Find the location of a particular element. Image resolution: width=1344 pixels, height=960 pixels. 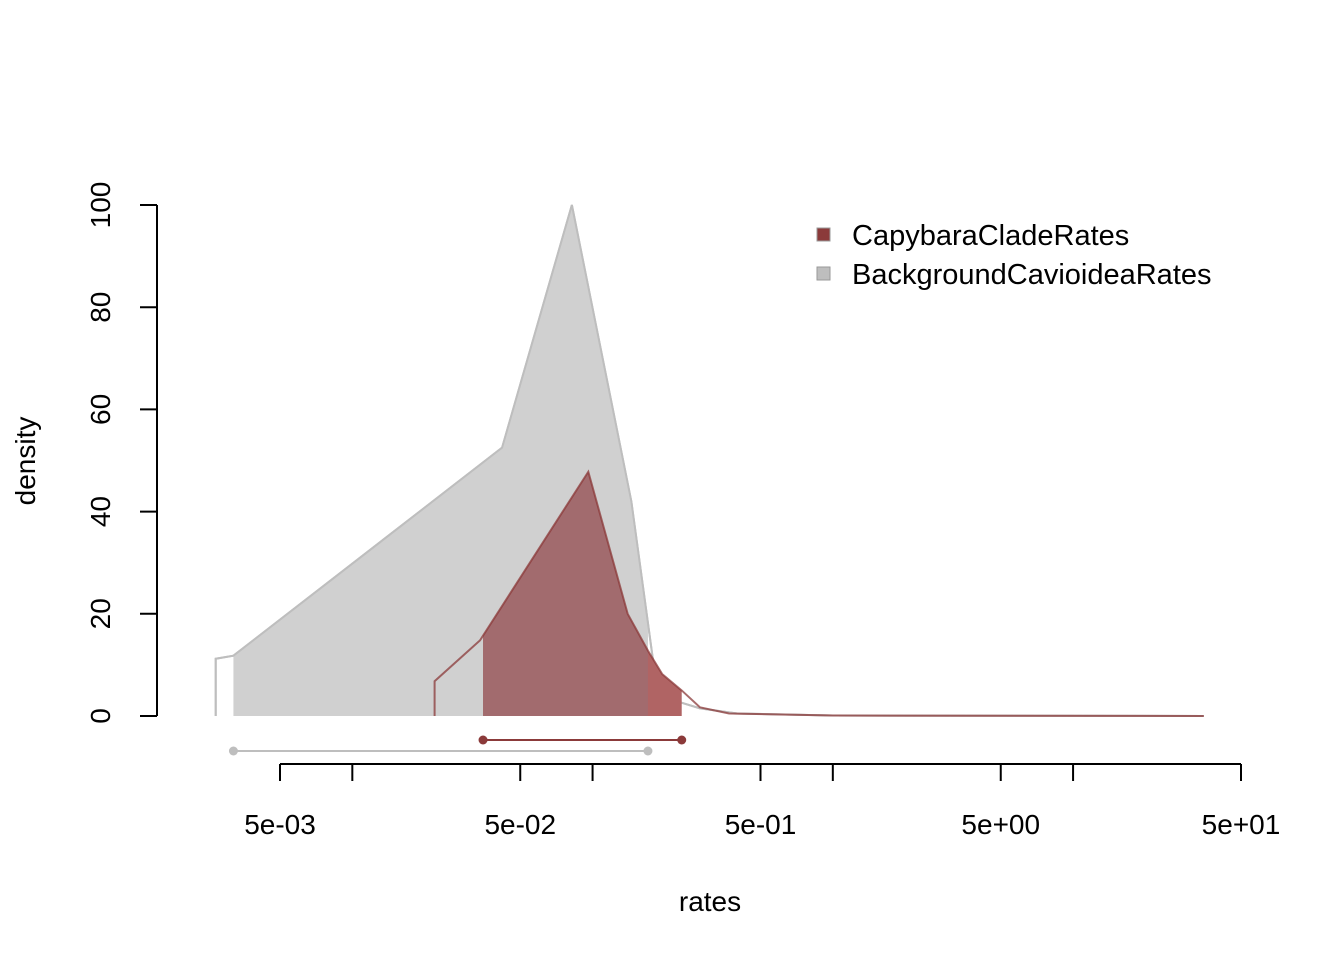

capybara-overlap-area is located at coordinates (565, 593).